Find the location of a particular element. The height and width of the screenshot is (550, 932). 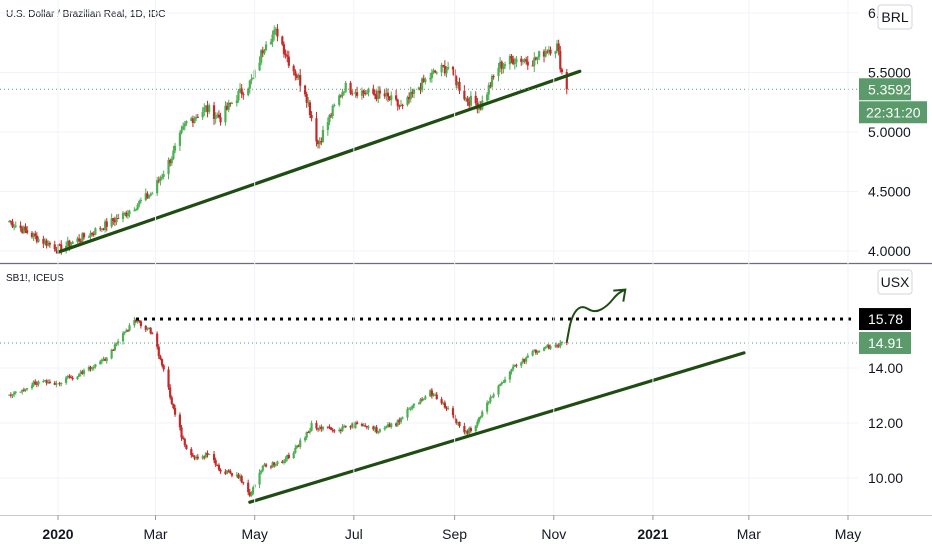

projection-curve is located at coordinates (595, 315).